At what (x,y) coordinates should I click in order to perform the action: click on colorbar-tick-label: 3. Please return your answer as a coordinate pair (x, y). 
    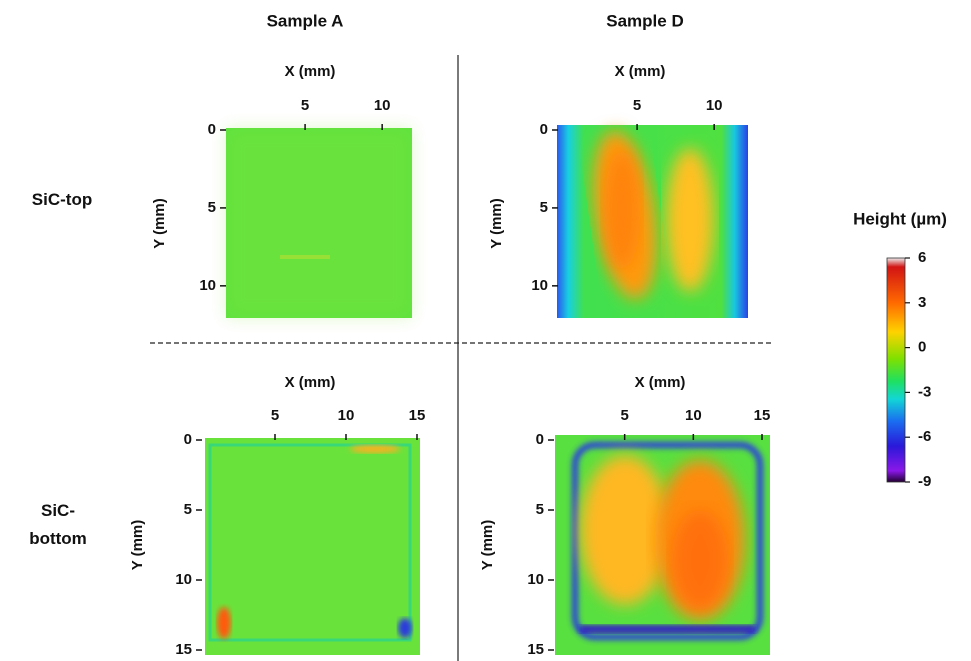
    Looking at the image, I should click on (922, 302).